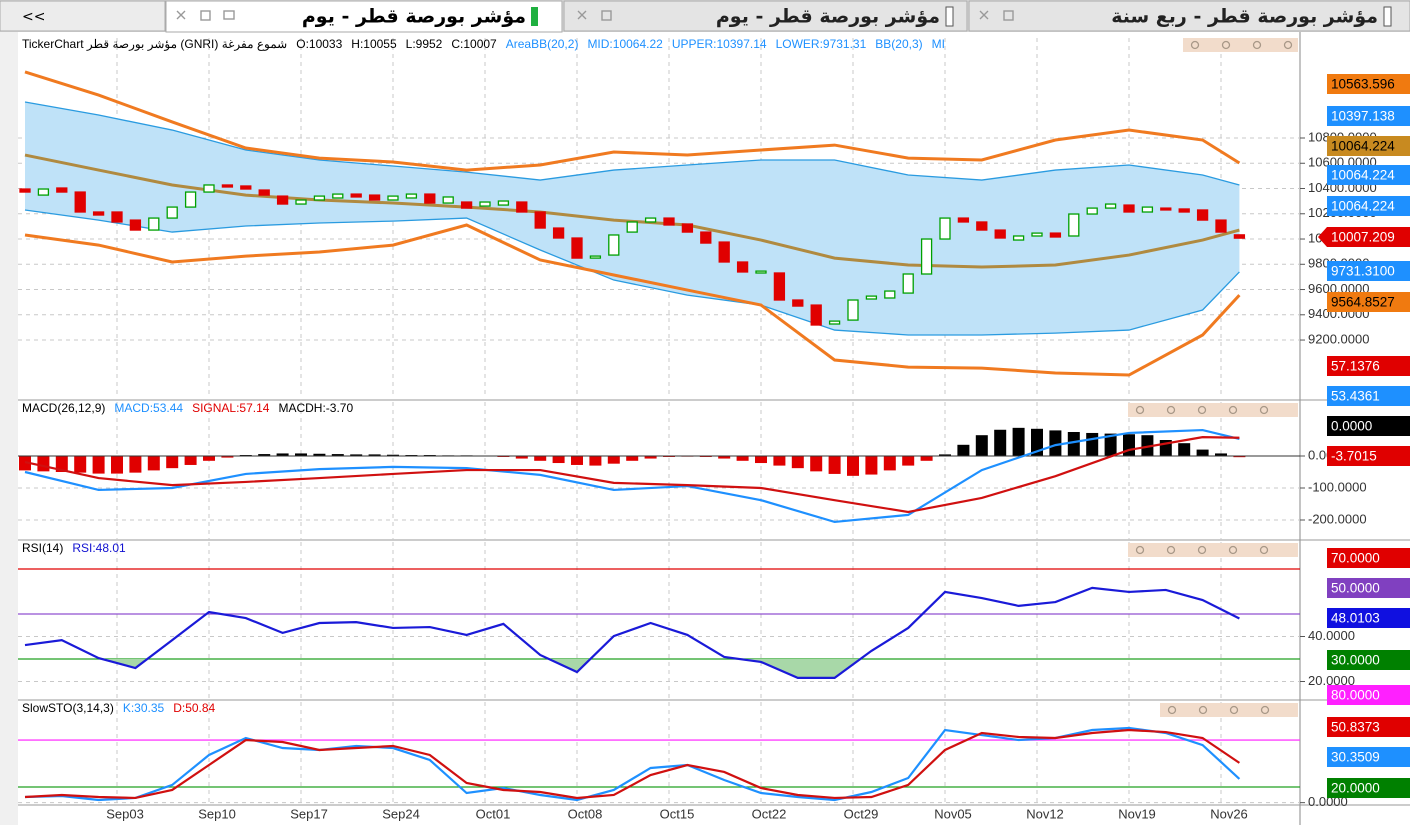 This screenshot has width=1410, height=825. What do you see at coordinates (63, 408) in the screenshot?
I see `legend-text: MACD(26,12,9)` at bounding box center [63, 408].